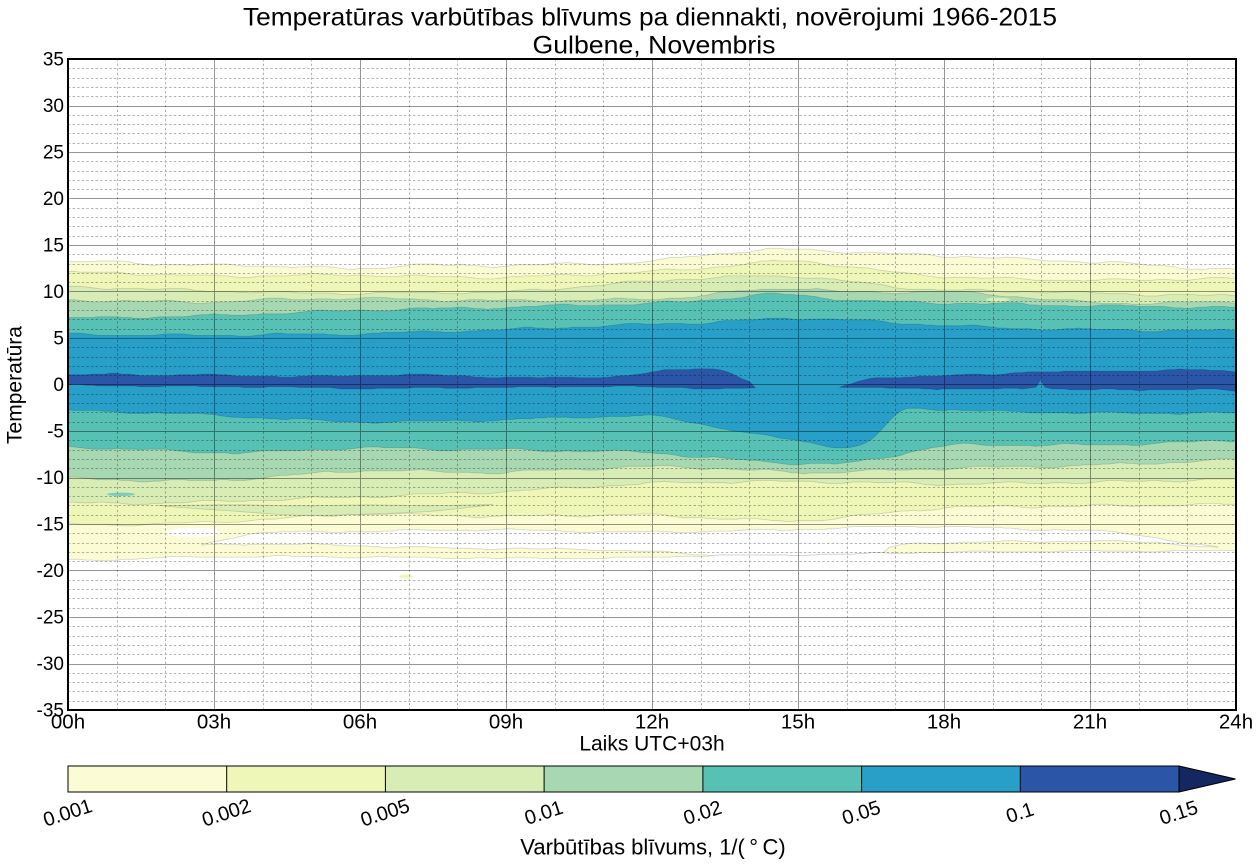 This screenshot has width=1260, height=868. I want to click on svg-text: 00h, so click(68, 722).